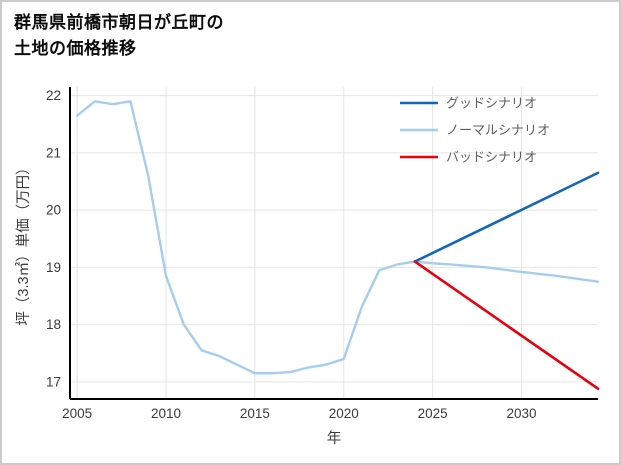  Describe the element at coordinates (166, 413) in the screenshot. I see `x-tick-label: 2010` at that location.